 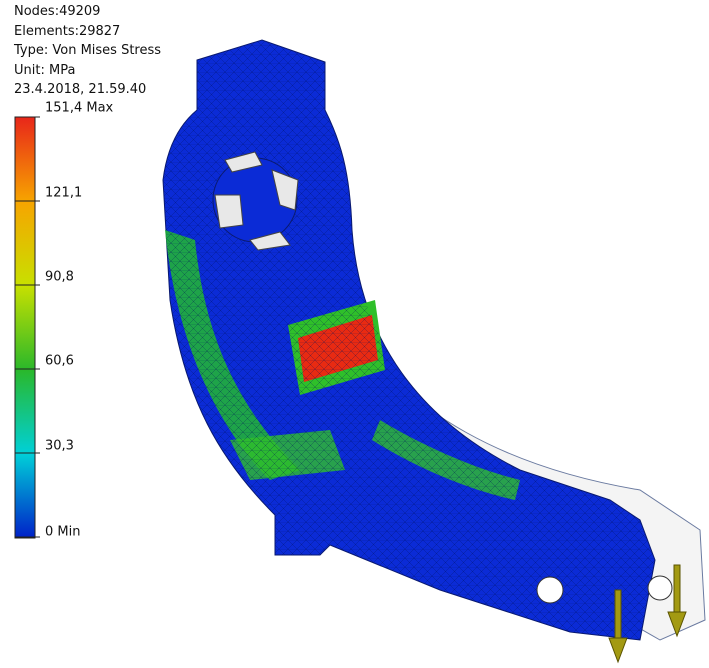 I want to click on legend-label: 0 Min, so click(x=62, y=532).